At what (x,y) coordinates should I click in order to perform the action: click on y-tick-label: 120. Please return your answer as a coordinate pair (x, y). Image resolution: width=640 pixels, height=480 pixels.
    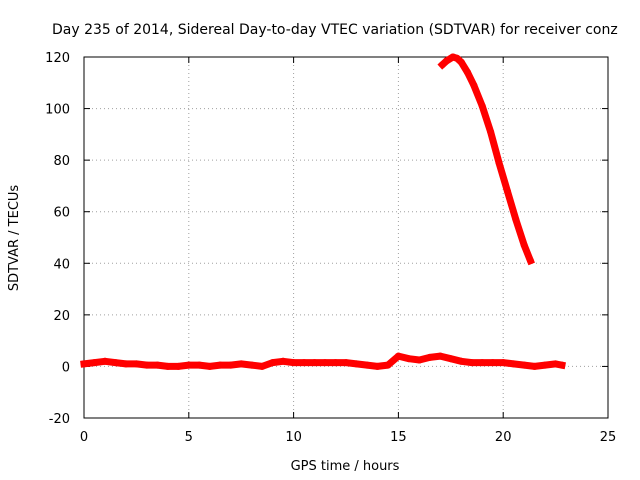
    Looking at the image, I should click on (57, 58).